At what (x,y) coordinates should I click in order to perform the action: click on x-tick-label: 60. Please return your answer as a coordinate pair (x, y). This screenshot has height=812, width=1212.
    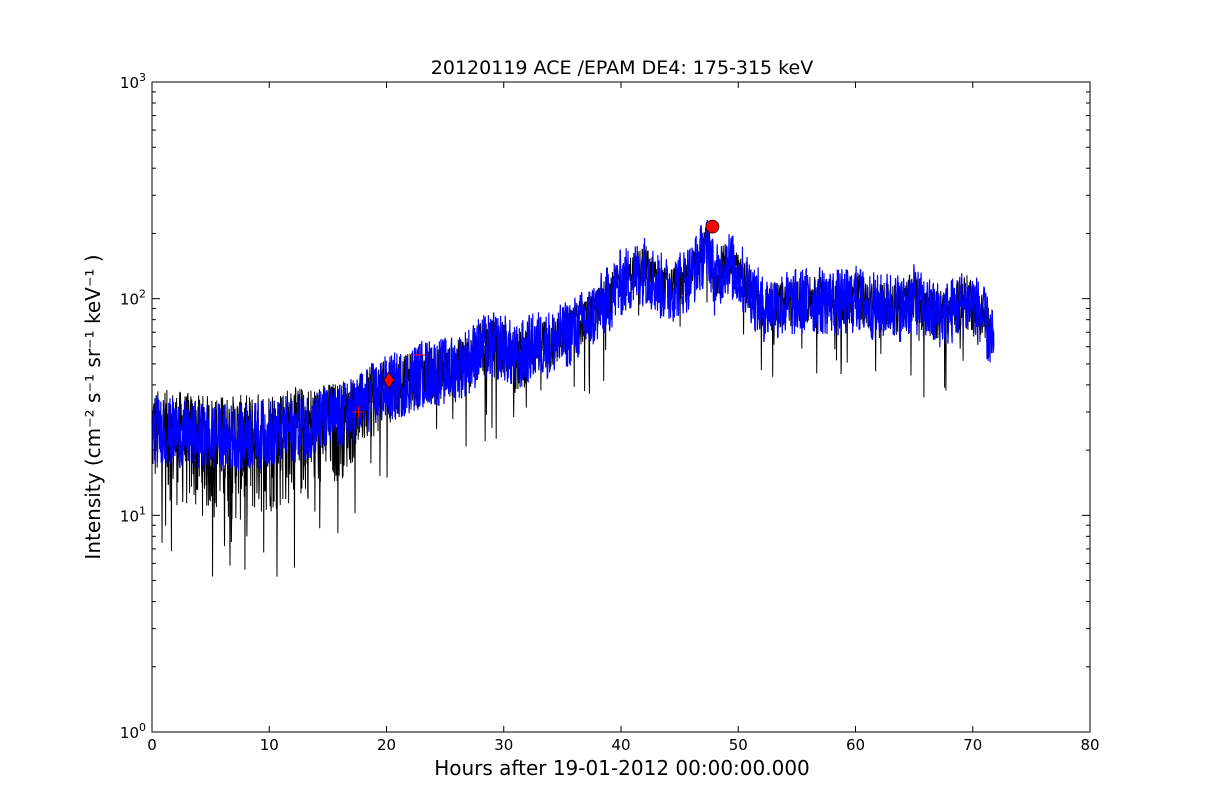
    Looking at the image, I should click on (855, 745).